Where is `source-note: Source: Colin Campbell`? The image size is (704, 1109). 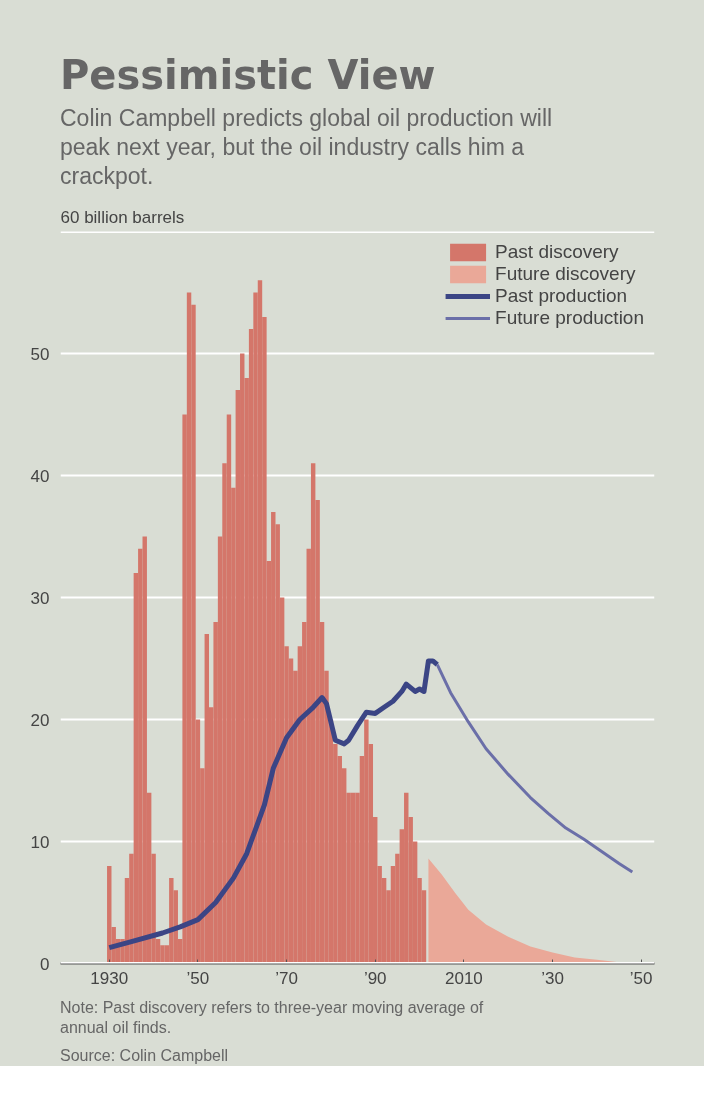
source-note: Source: Colin Campbell is located at coordinates (144, 1056).